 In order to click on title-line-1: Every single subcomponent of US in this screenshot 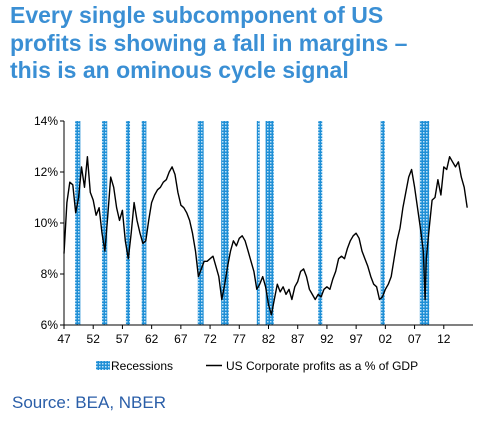, I will do `click(197, 15)`.